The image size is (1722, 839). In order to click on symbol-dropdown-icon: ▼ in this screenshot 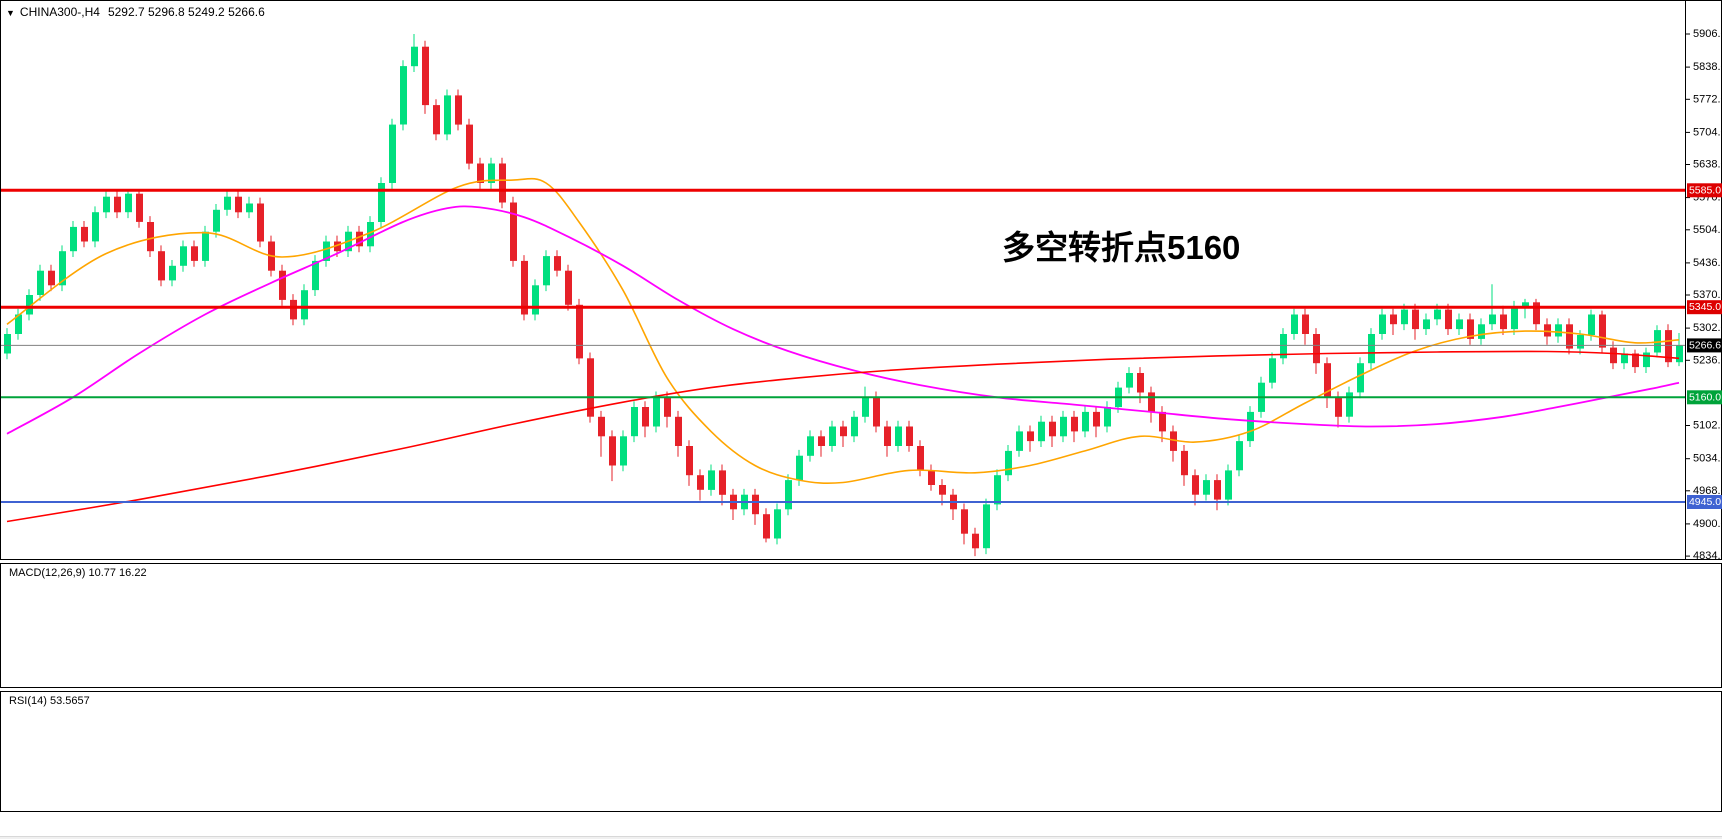, I will do `click(10, 13)`.